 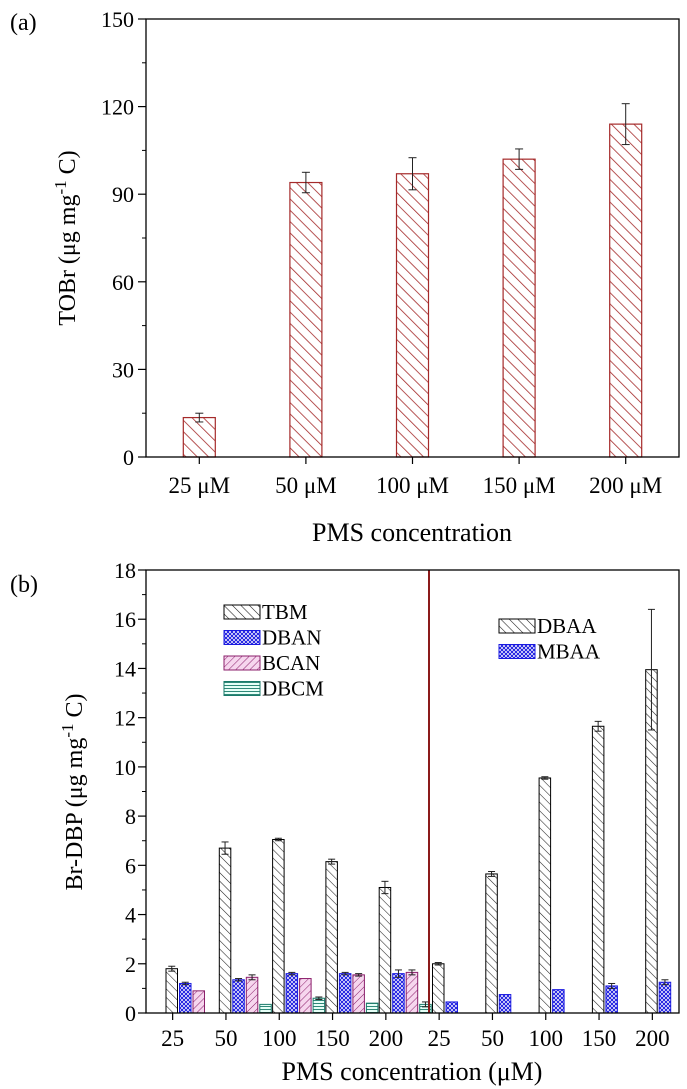 What do you see at coordinates (68, 260) in the screenshot?
I see `panel-a-y-title-main: TOBr (μg mg` at bounding box center [68, 260].